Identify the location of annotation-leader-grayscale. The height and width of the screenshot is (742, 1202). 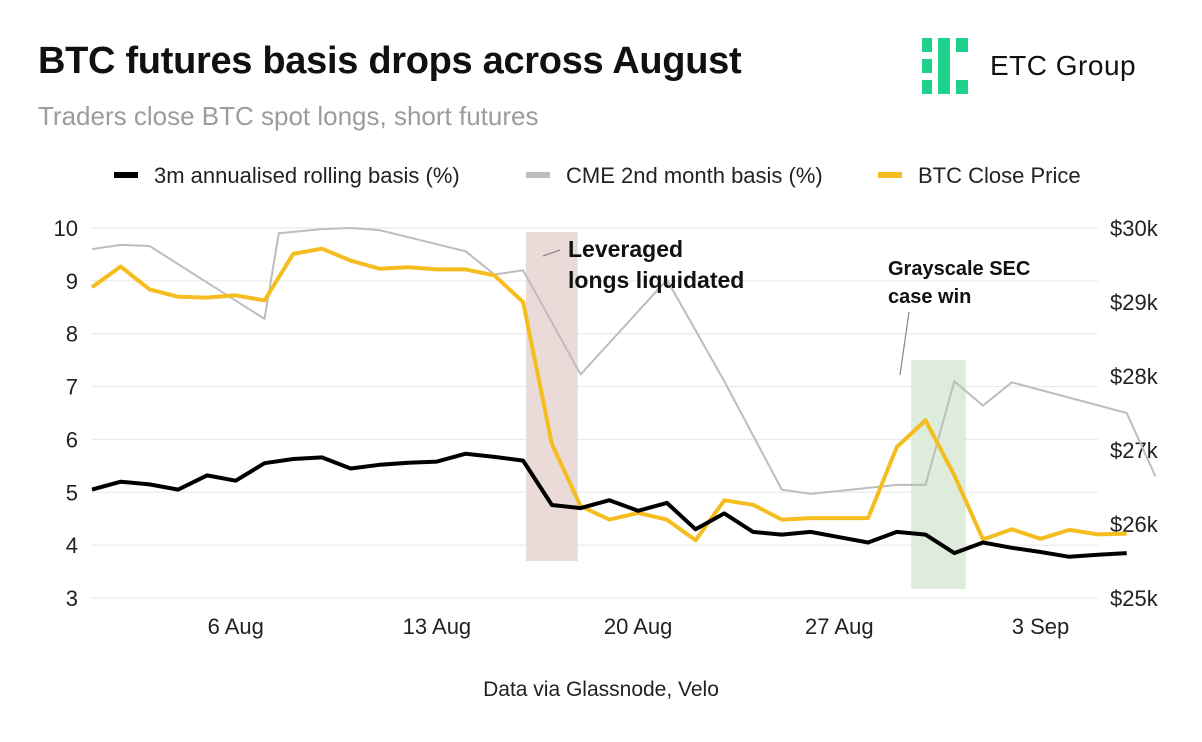
(904, 343).